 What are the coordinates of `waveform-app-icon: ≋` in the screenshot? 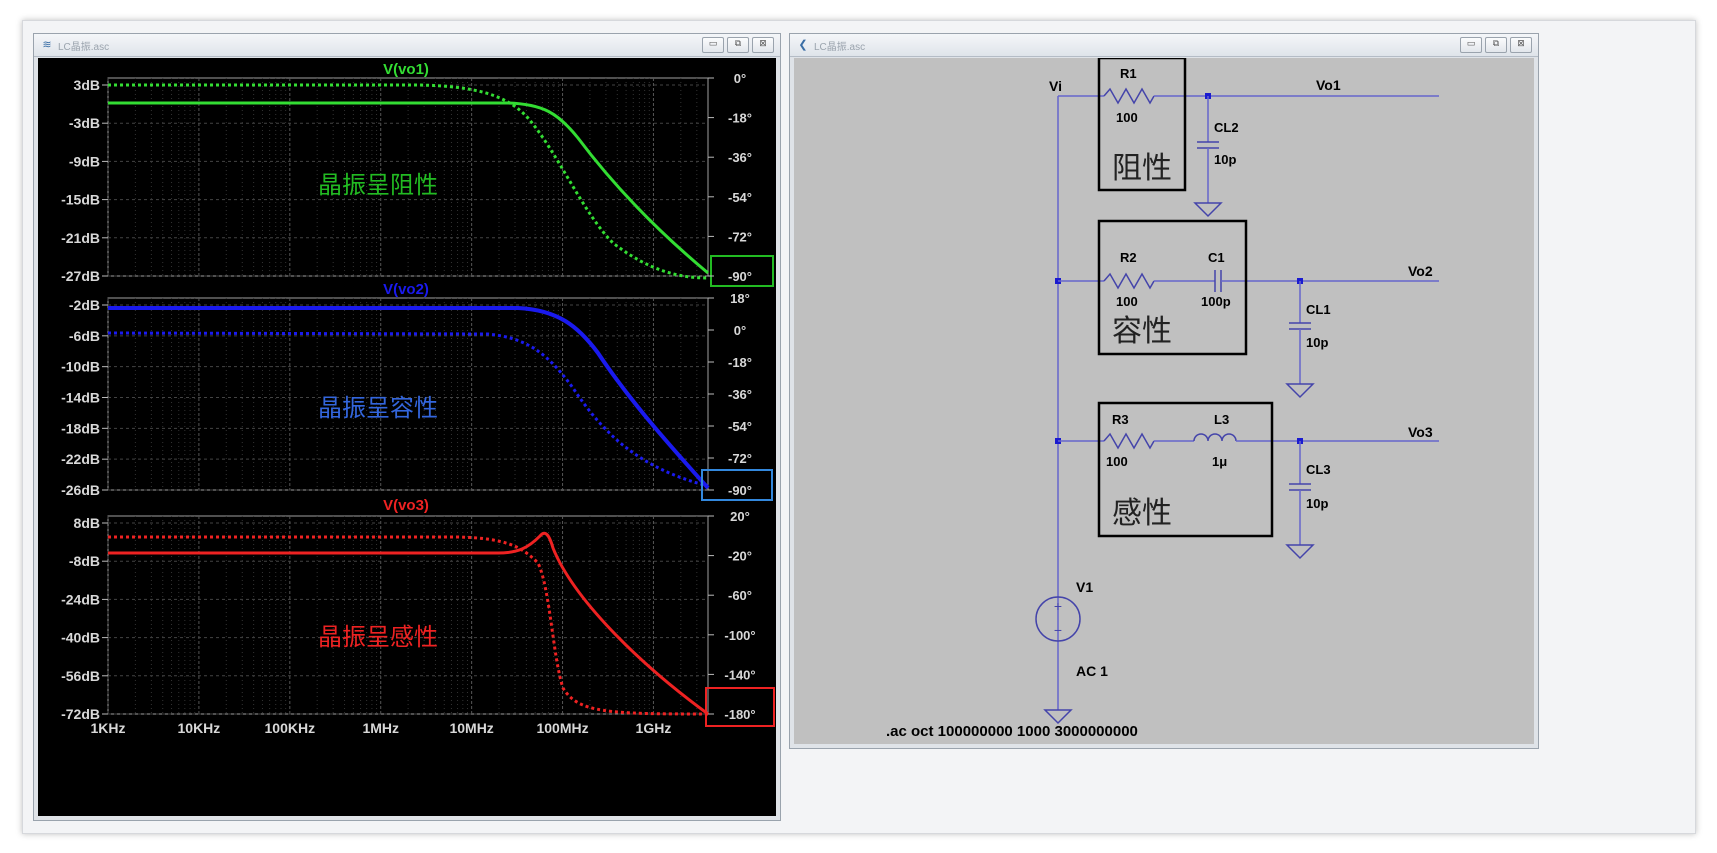 It's located at (47, 45).